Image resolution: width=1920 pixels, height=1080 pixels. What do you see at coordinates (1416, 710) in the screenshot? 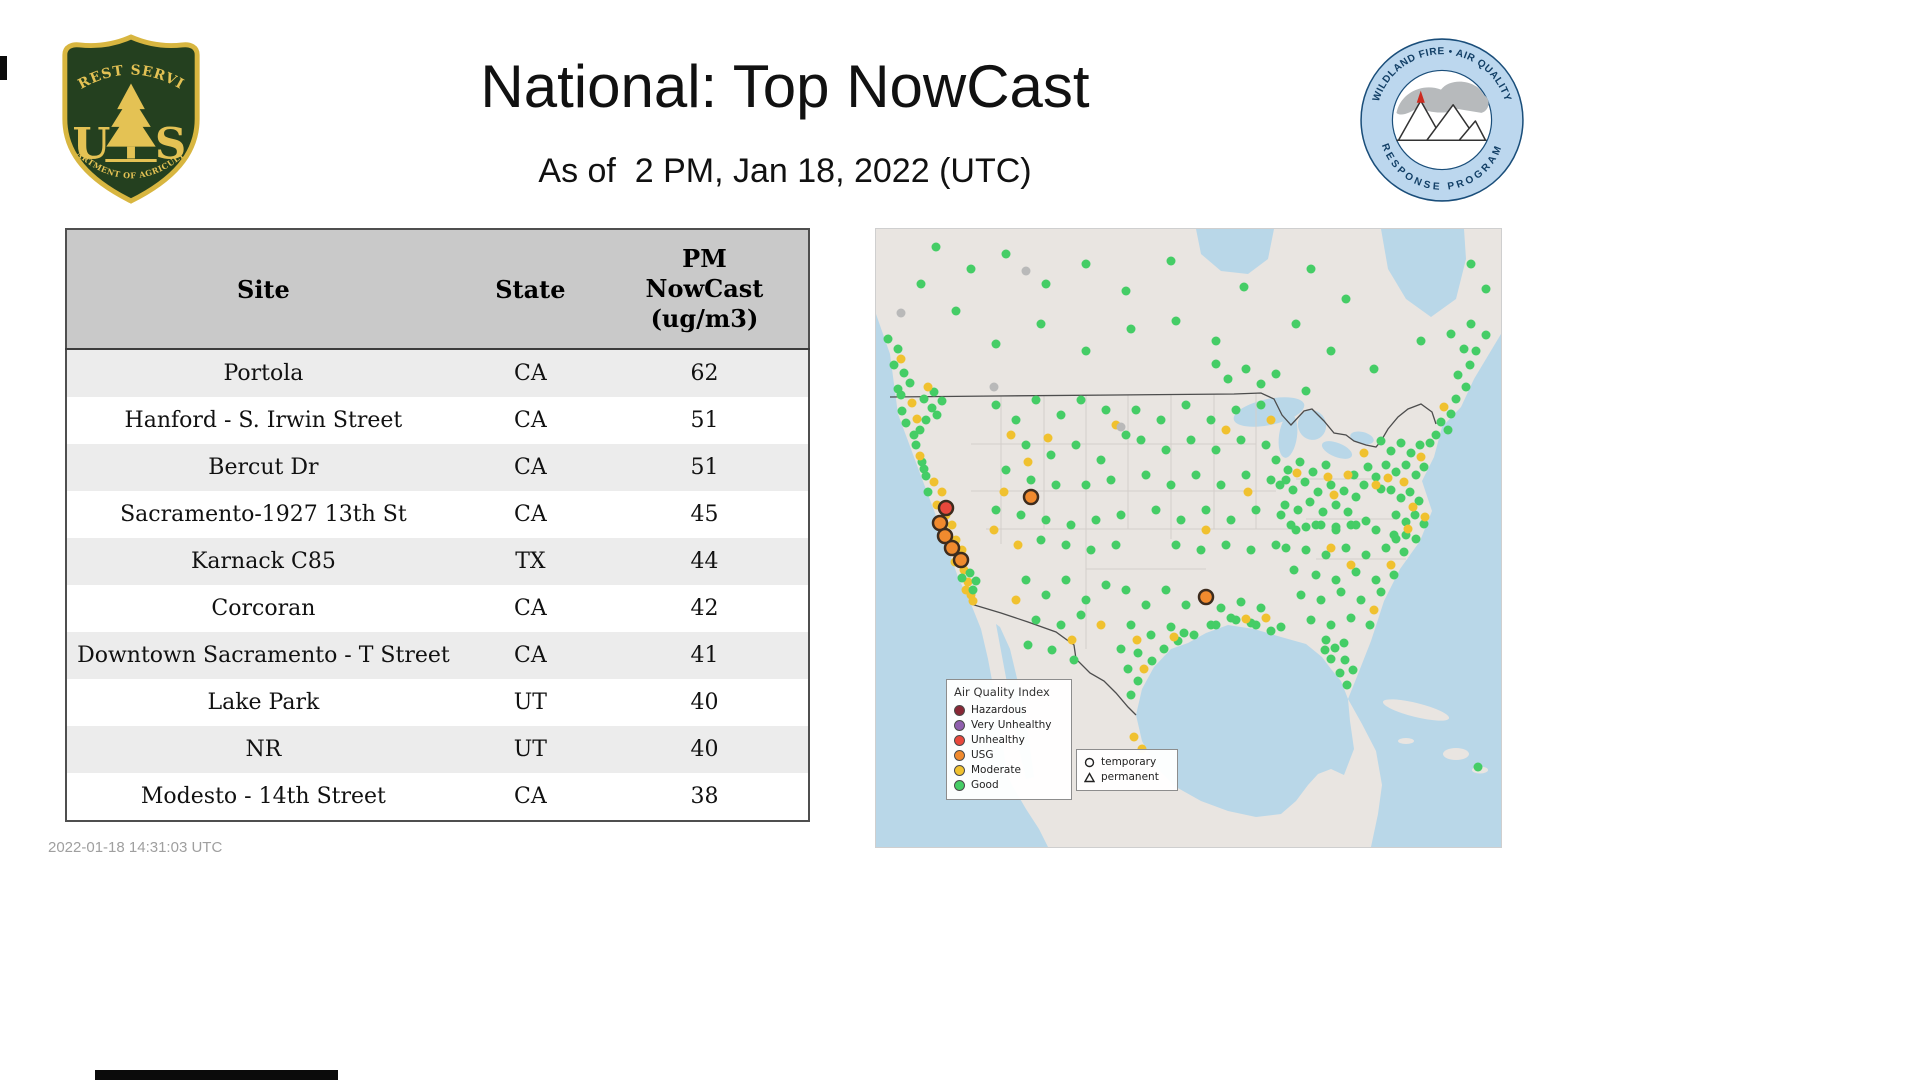
I see `cuba` at bounding box center [1416, 710].